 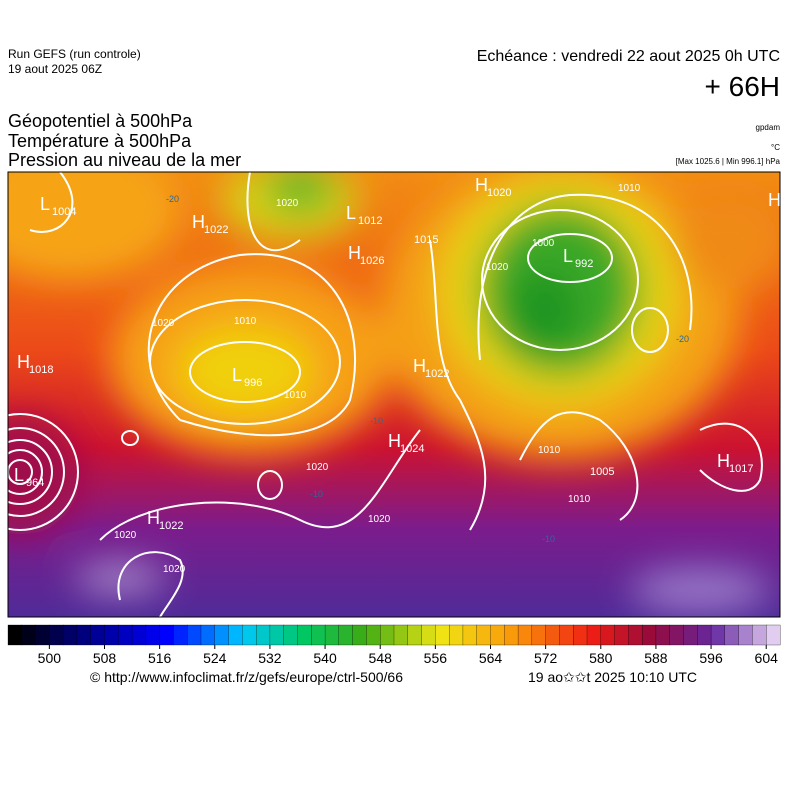 I want to click on lead-time: + 66H, so click(x=743, y=86).